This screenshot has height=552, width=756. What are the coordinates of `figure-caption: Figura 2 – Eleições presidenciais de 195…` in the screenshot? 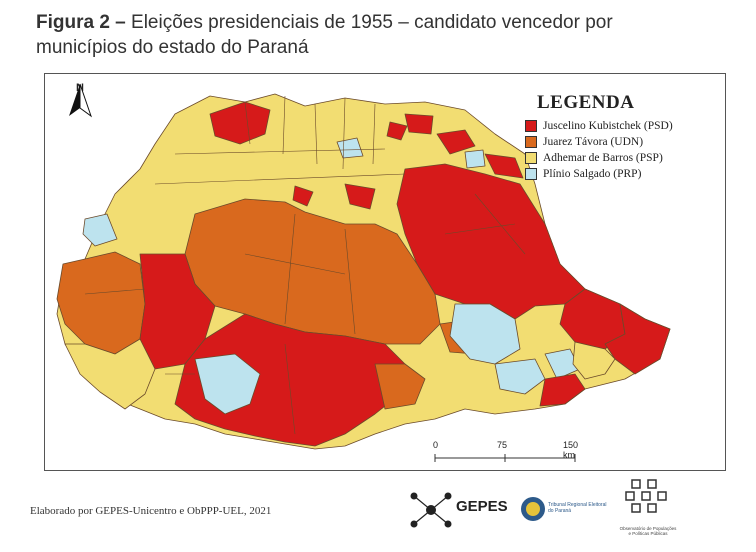 It's located at (386, 35).